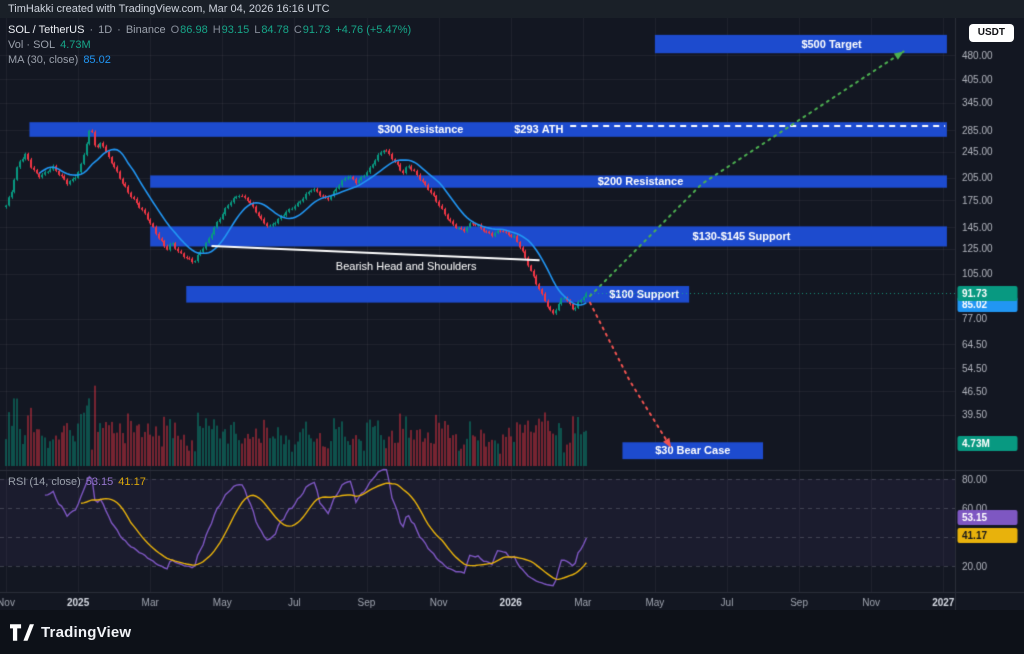  Describe the element at coordinates (231, 29) in the screenshot. I see `high-value: H 93.15` at that location.